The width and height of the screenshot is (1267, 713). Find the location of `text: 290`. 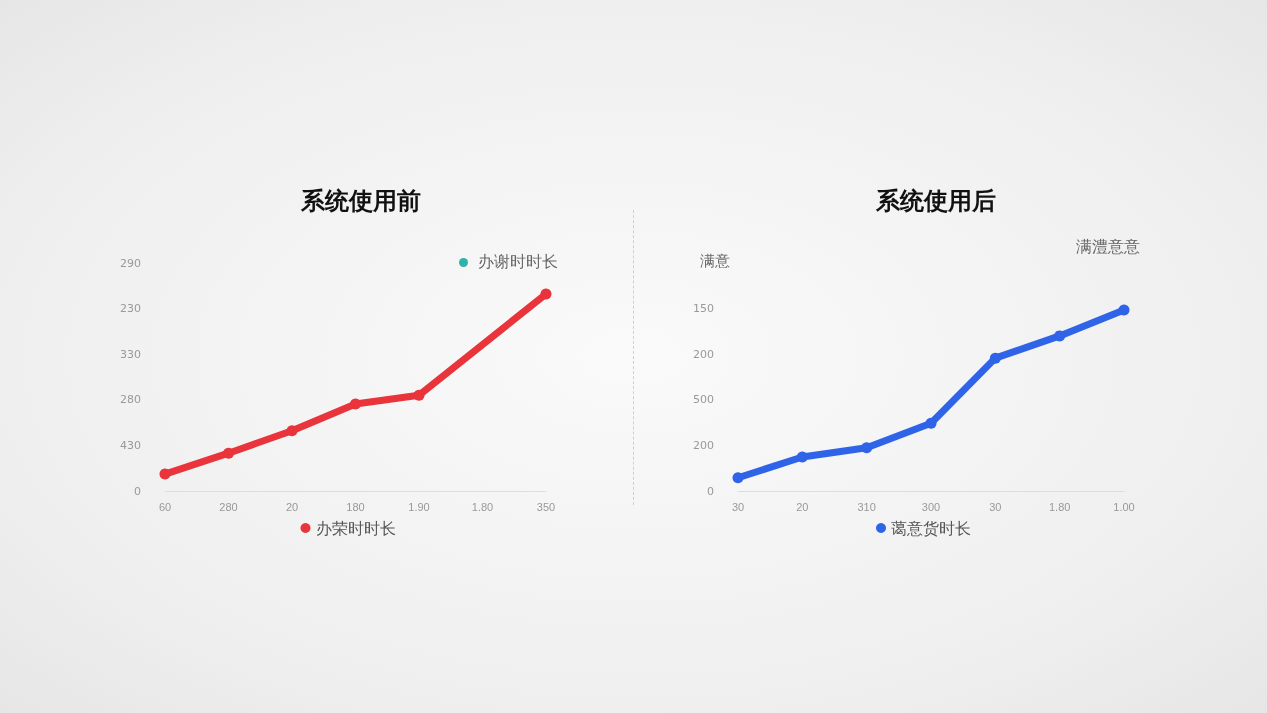

text: 290 is located at coordinates (130, 263).